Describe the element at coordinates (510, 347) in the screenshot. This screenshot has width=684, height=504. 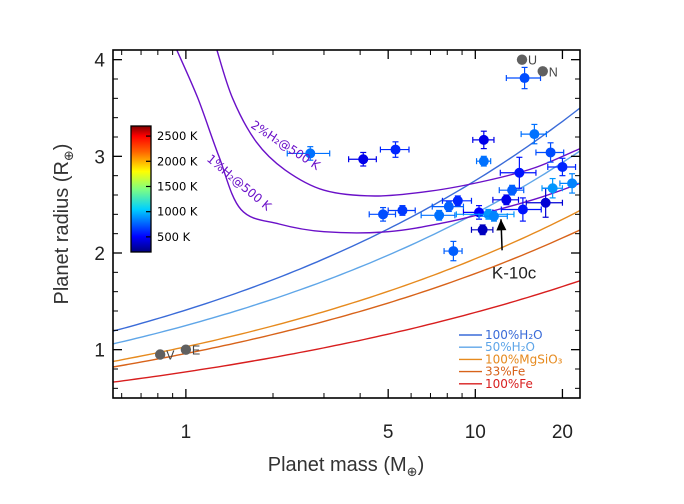
I see `legend-entry: 50%H₂O` at that location.